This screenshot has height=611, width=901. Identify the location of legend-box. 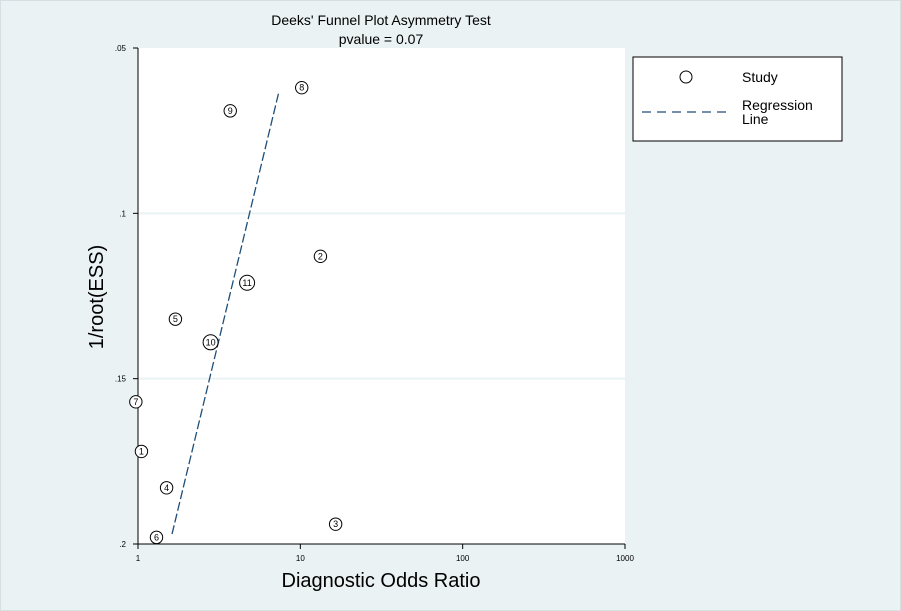
(737, 99).